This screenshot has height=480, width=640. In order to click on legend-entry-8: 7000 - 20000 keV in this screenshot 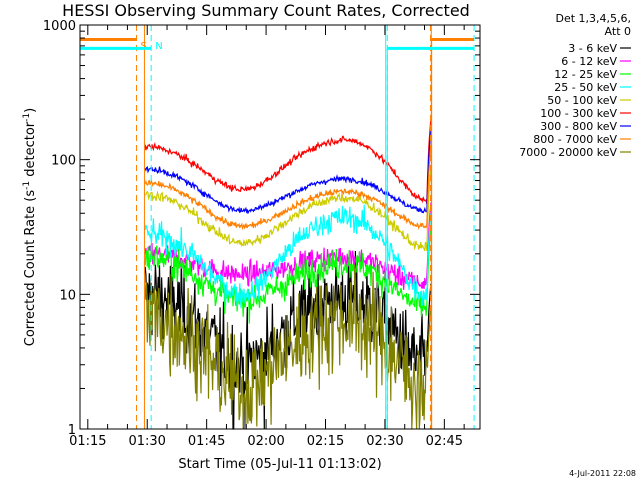, I will do `click(568, 152)`.